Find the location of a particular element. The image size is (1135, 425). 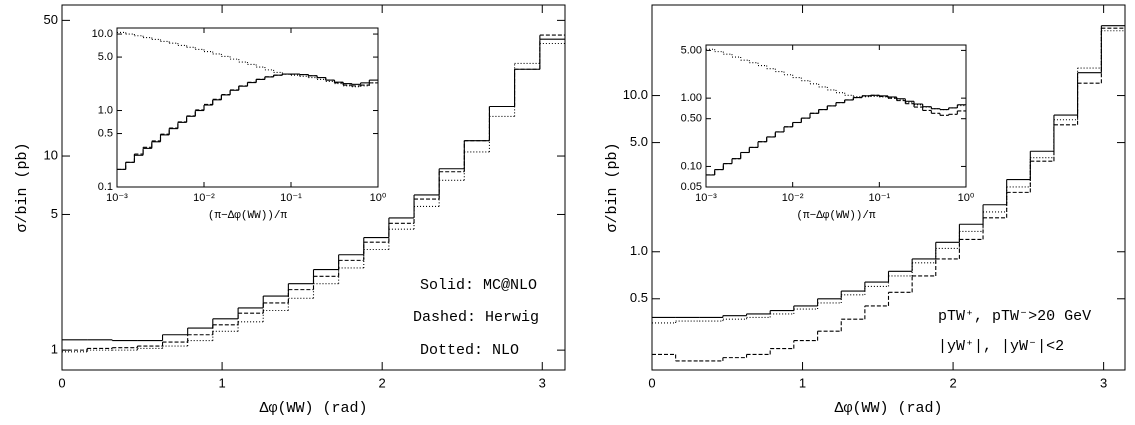

y-tick-label: 50 is located at coordinates (51, 19).